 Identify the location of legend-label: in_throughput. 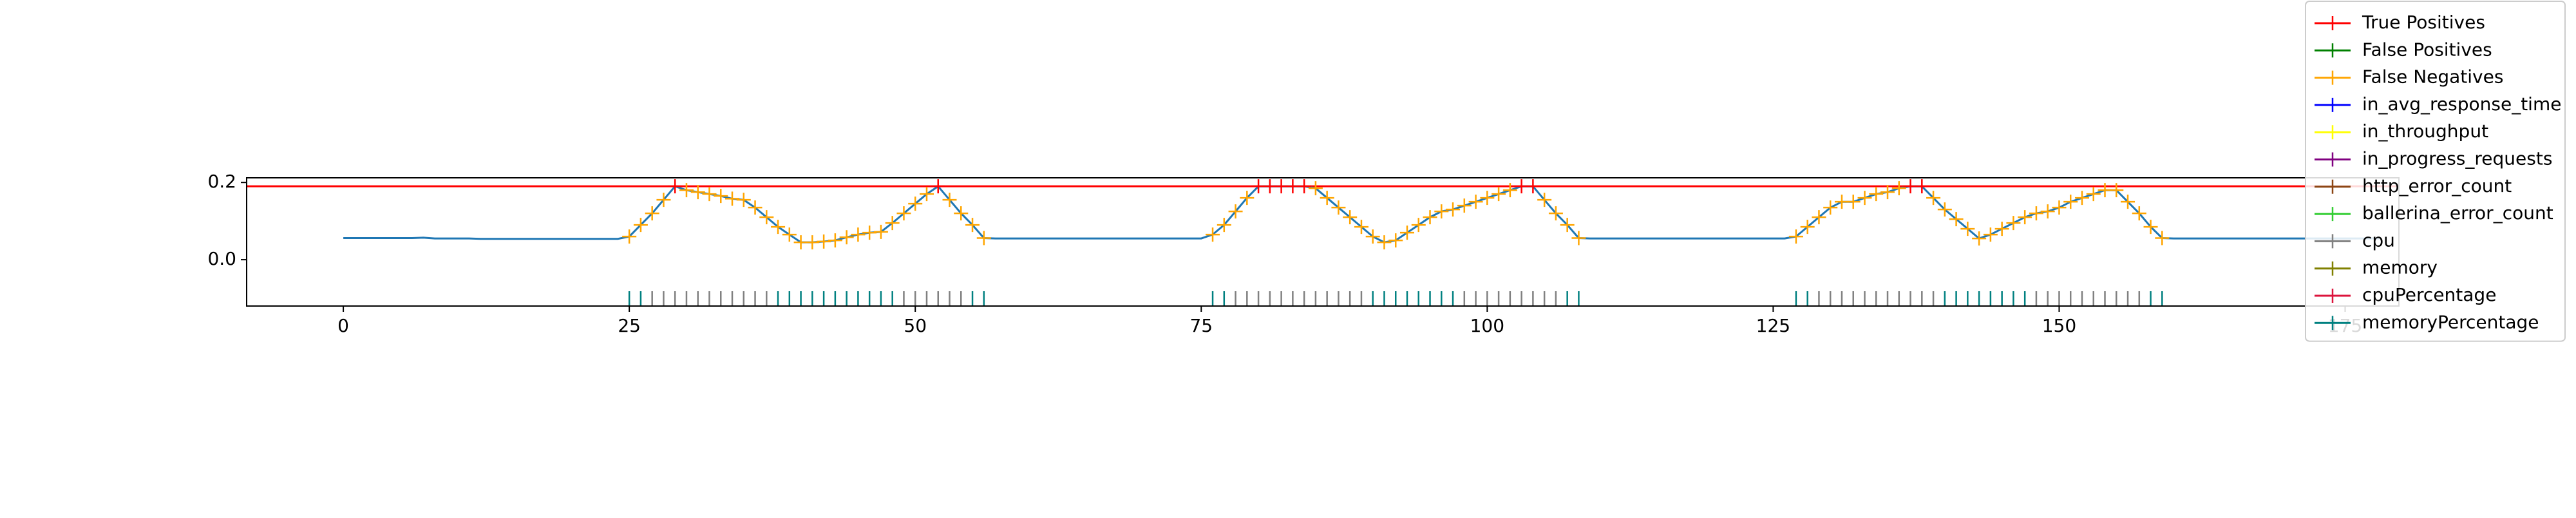
(2425, 131).